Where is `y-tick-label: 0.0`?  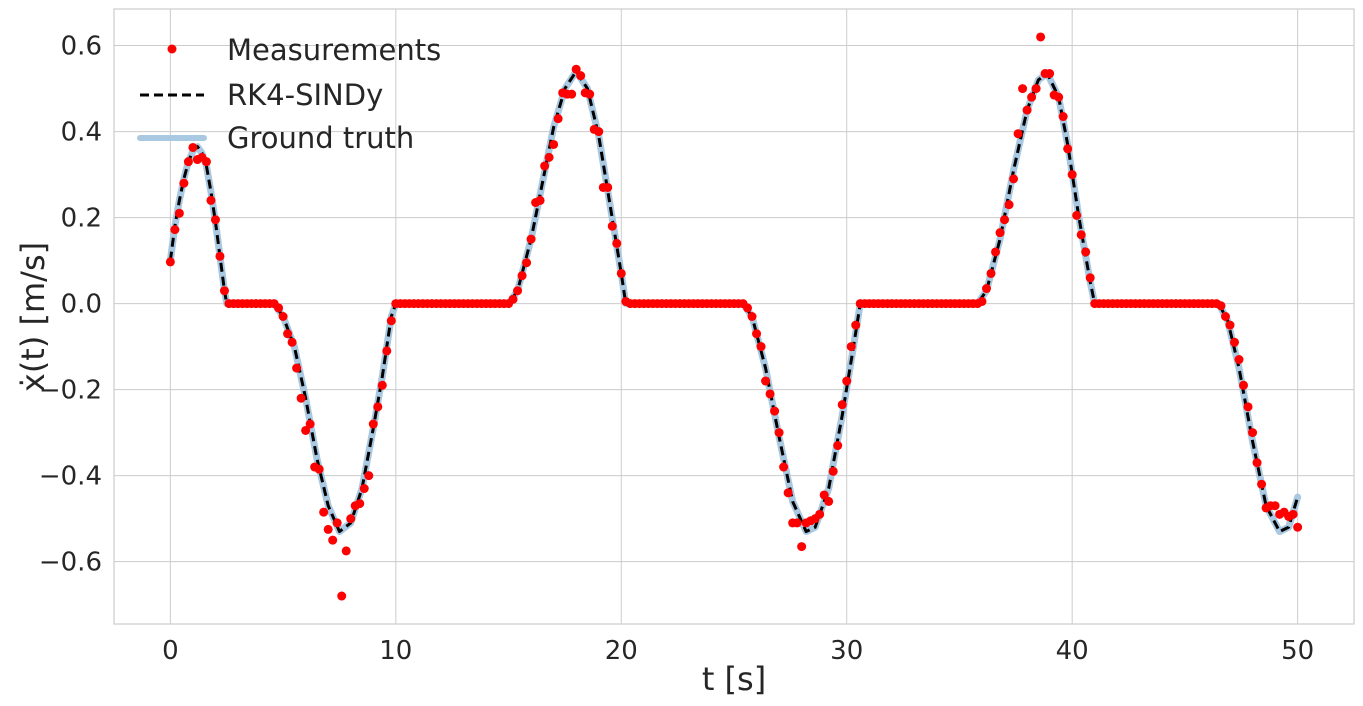
y-tick-label: 0.0 is located at coordinates (81, 305).